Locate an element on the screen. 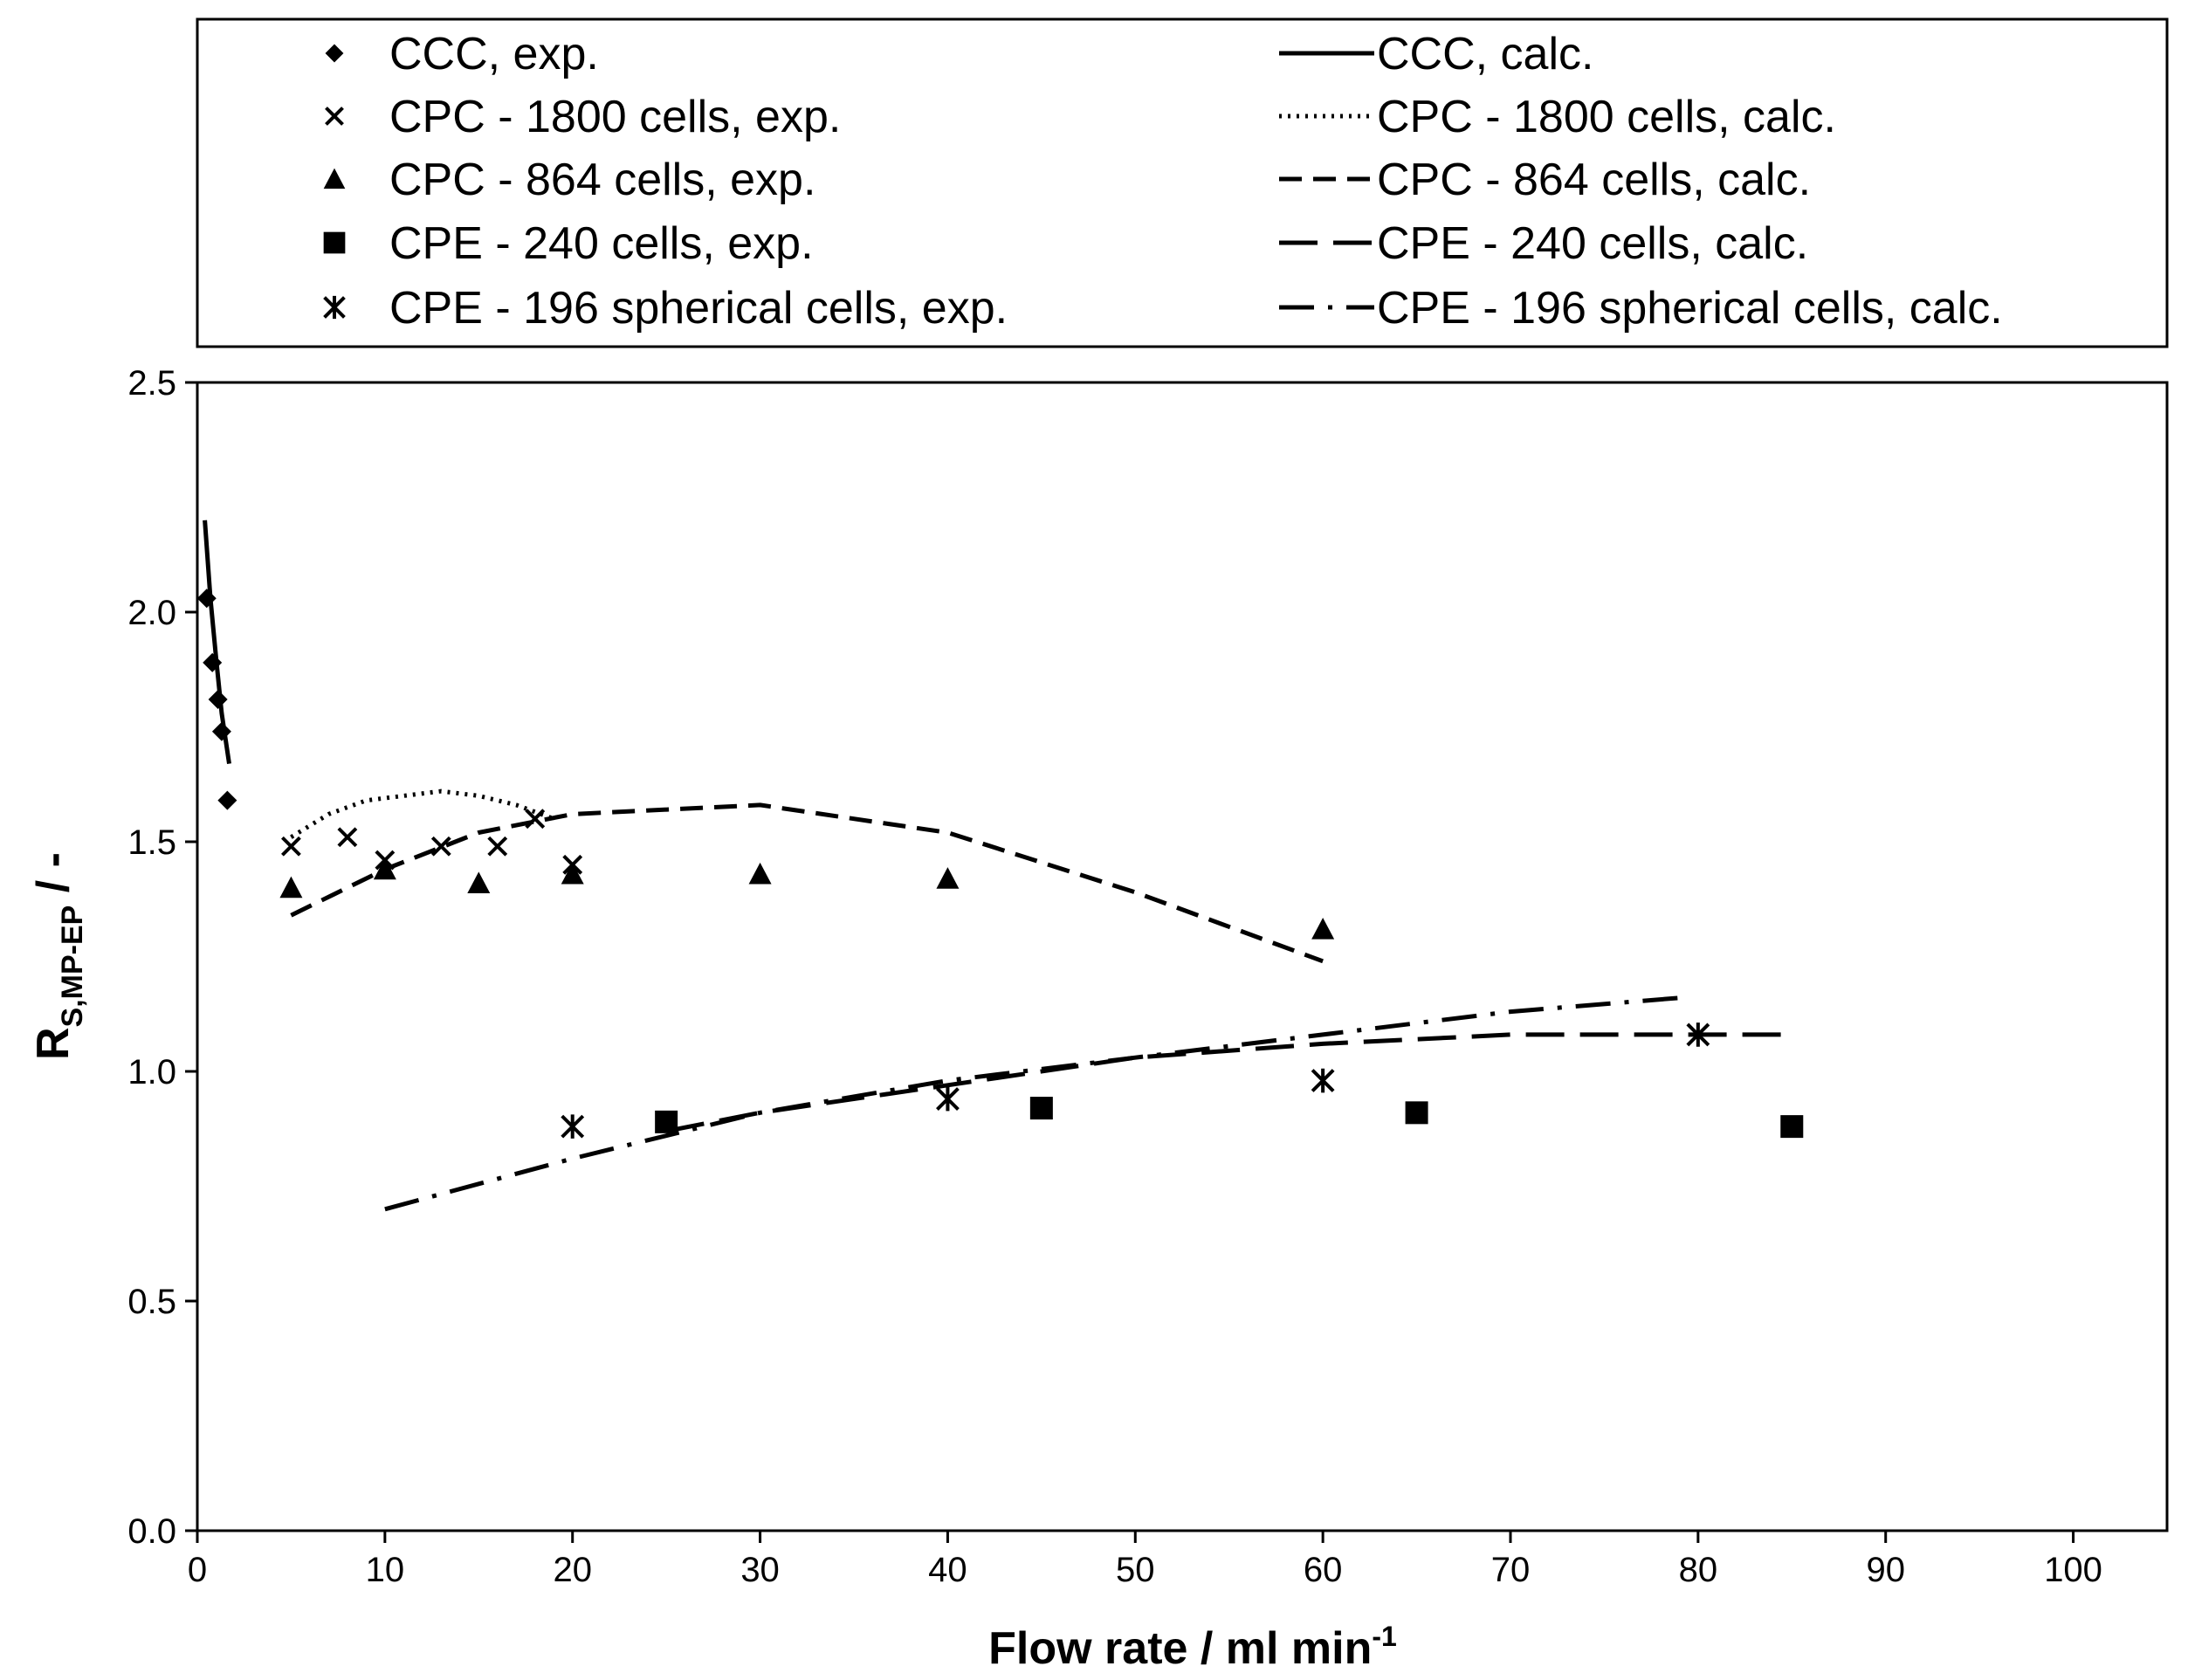 The height and width of the screenshot is (1680, 2188). legend-marker-square is located at coordinates (334, 242).